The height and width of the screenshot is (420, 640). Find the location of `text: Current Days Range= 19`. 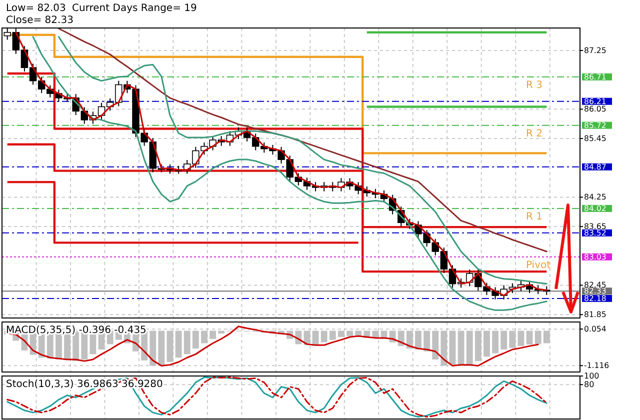

text: Current Days Range= 19 is located at coordinates (134, 8).